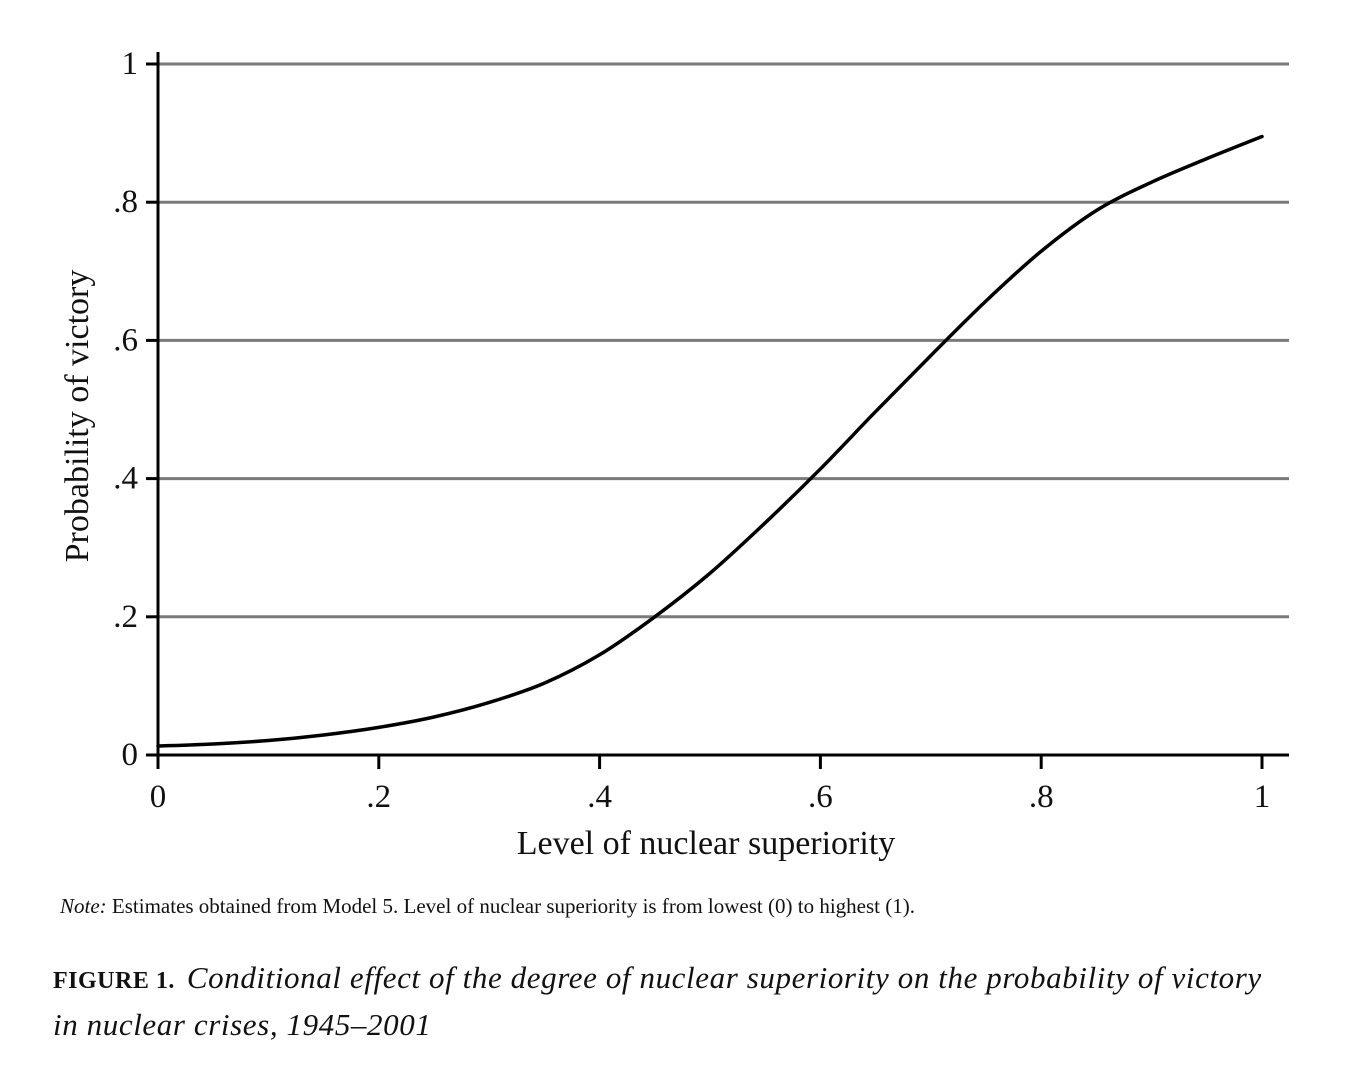  I want to click on x-tick-label: 1, so click(1262, 797).